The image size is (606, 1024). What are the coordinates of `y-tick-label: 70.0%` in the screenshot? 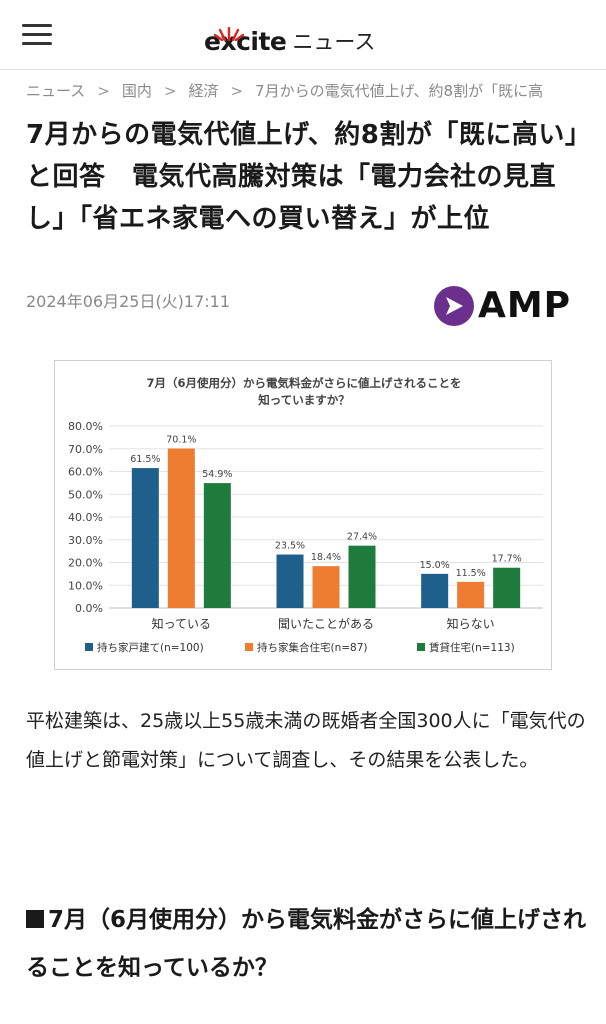 It's located at (85, 449).